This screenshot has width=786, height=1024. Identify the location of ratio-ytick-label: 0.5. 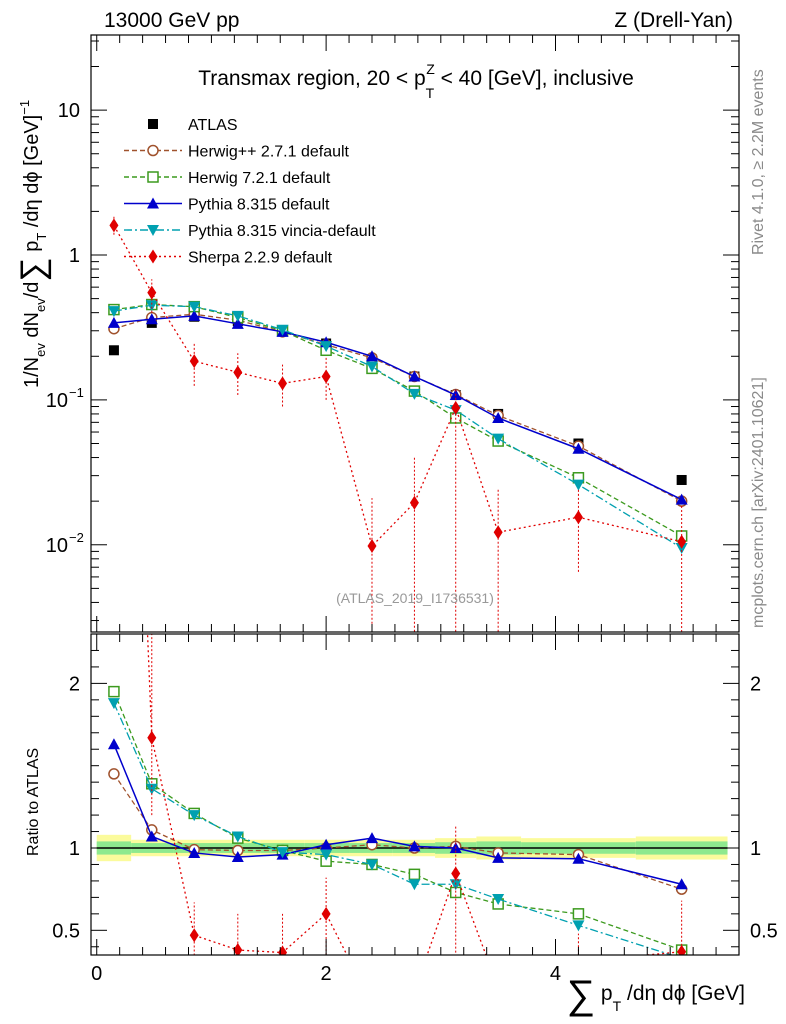
(66, 931).